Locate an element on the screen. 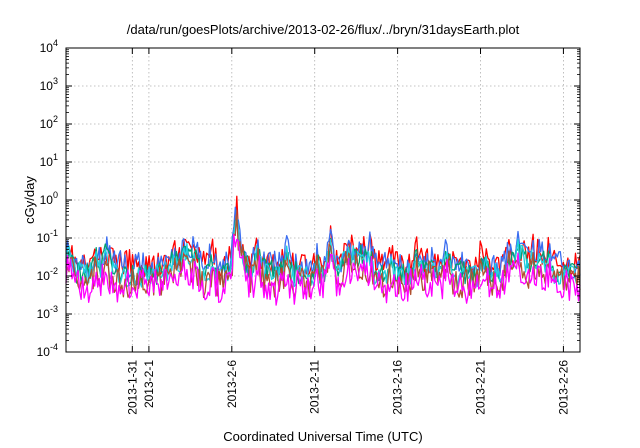 This screenshot has width=640, height=448. y-tick-label: 10⁻² is located at coordinates (47, 274).